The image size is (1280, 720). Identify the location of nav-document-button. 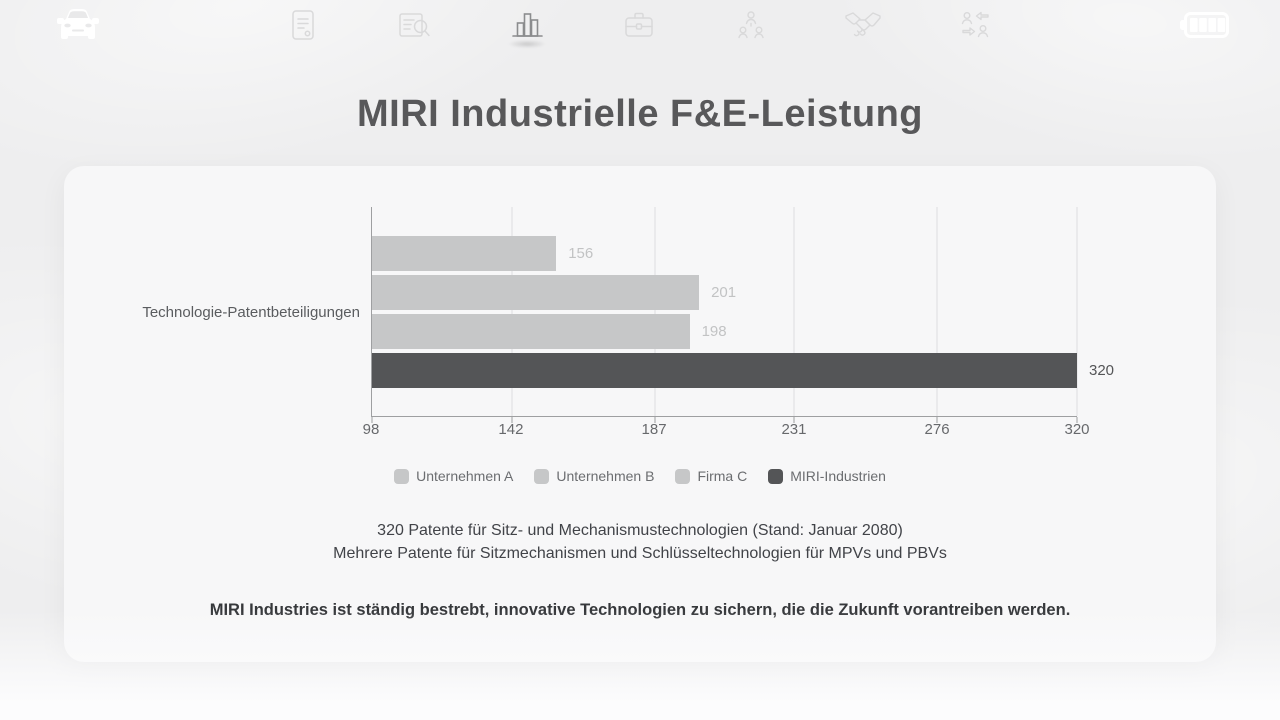
(303, 26).